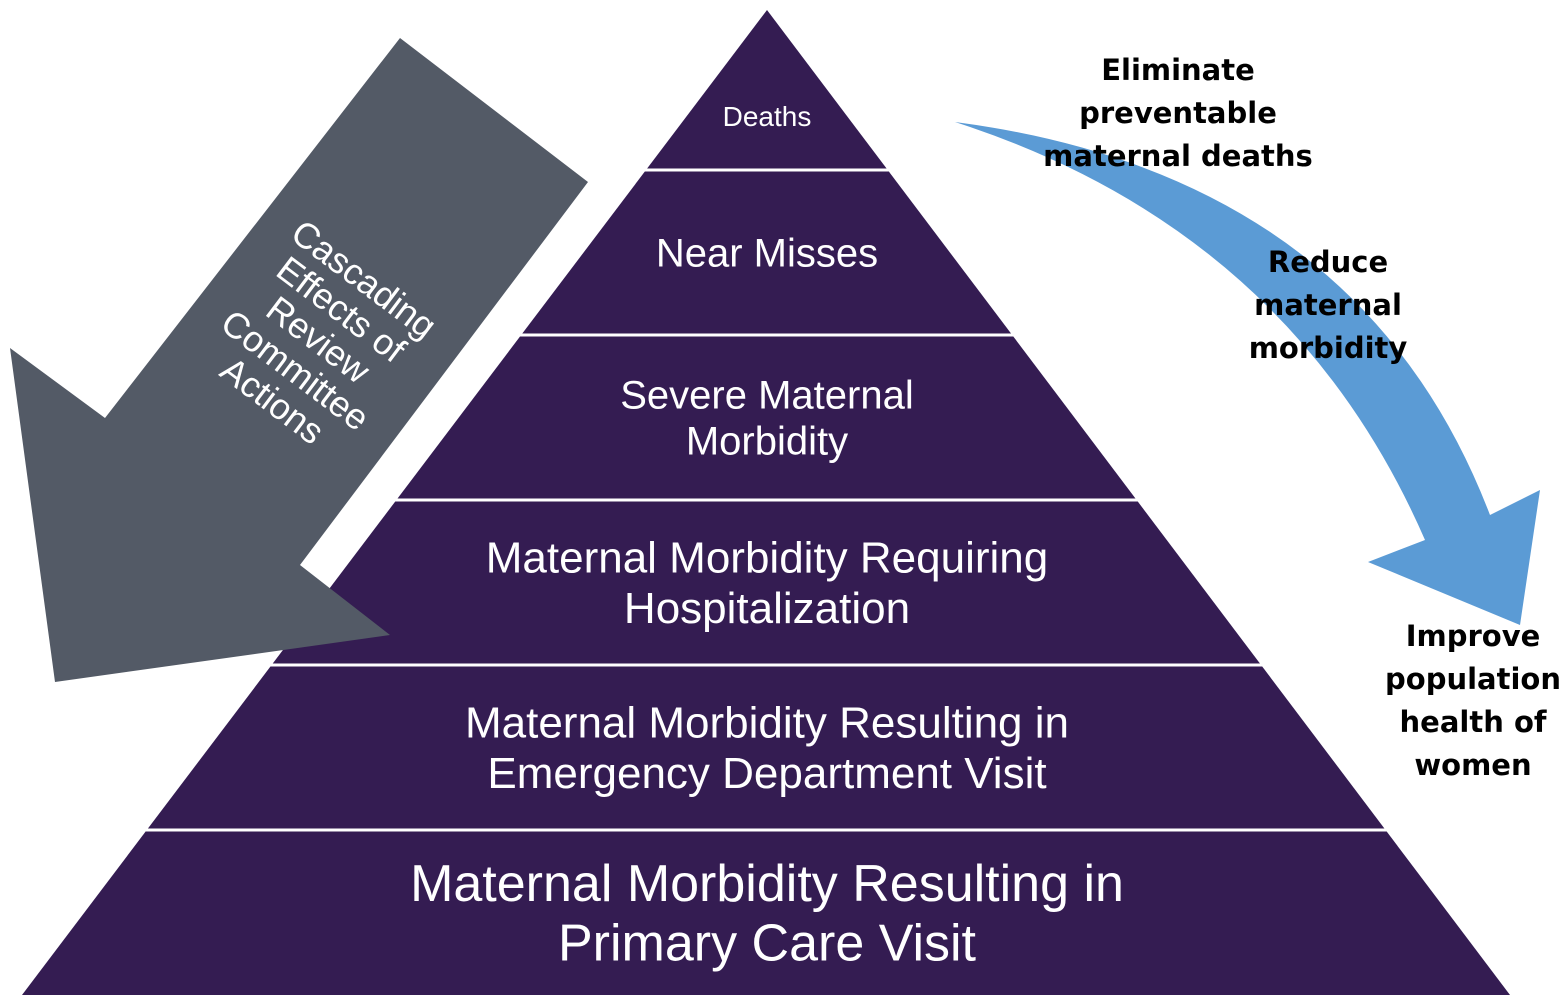  I want to click on label-line: maternal deaths, so click(1178, 156).